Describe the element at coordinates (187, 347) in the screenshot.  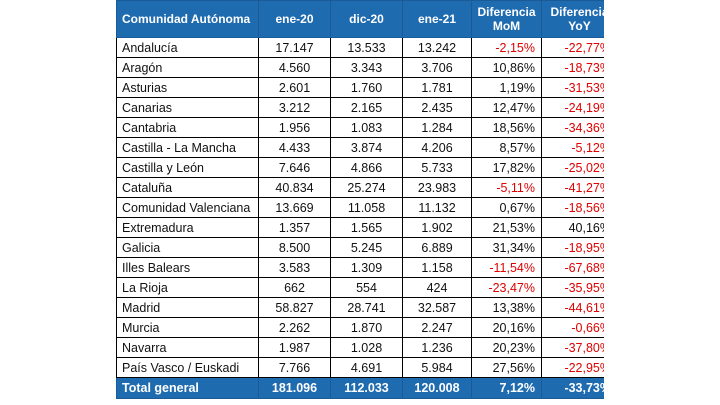
I see `region-cell: Navarra` at that location.